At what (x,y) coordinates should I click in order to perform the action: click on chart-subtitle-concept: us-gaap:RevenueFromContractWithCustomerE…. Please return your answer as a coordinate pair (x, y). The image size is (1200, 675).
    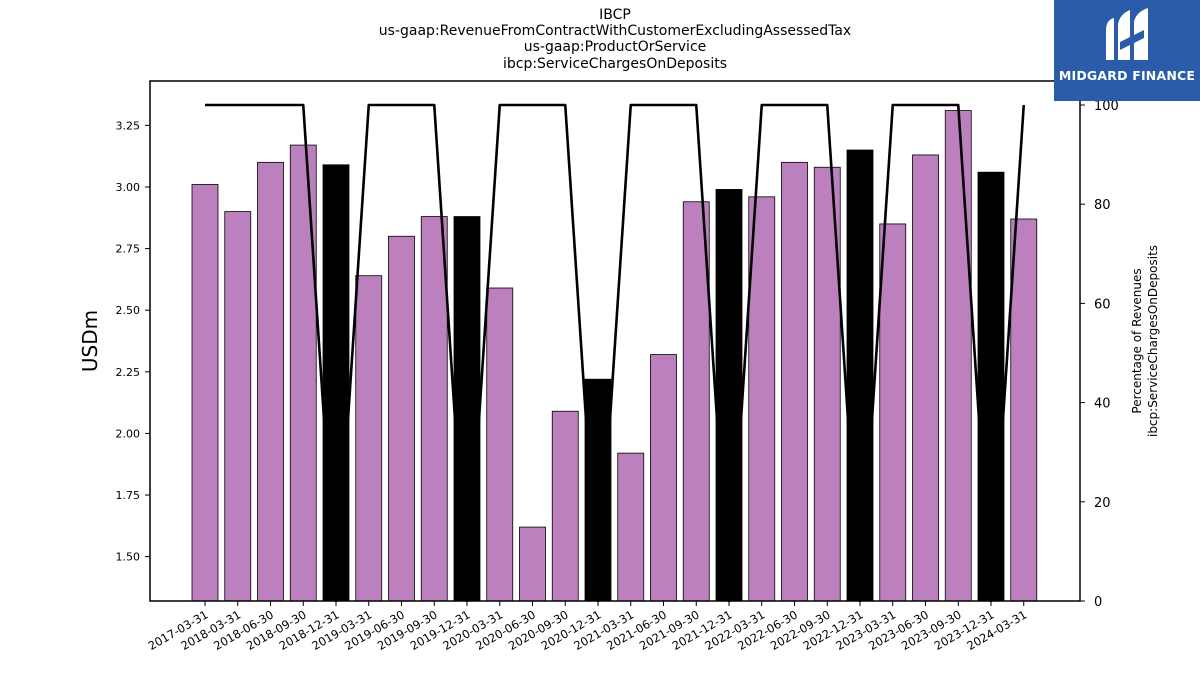
    Looking at the image, I should click on (615, 31).